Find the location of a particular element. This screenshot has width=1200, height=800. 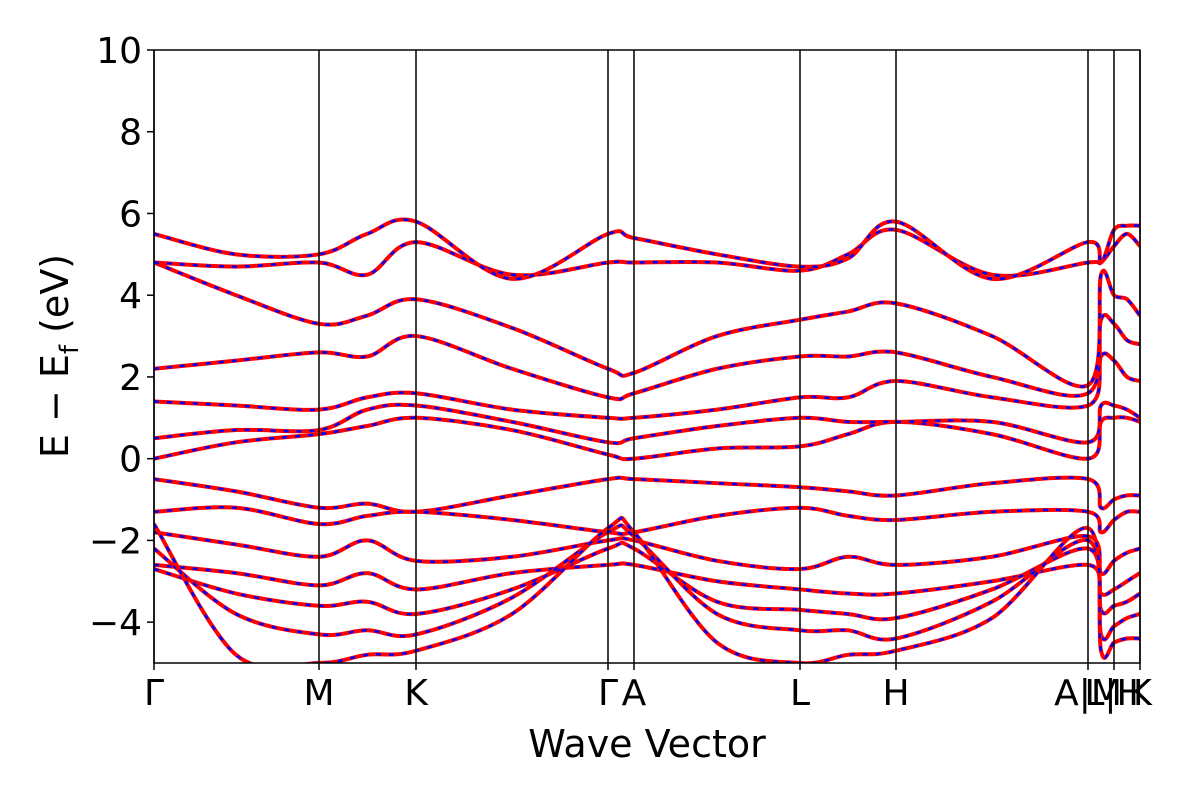

x-tick-label: A is located at coordinates (634, 693).